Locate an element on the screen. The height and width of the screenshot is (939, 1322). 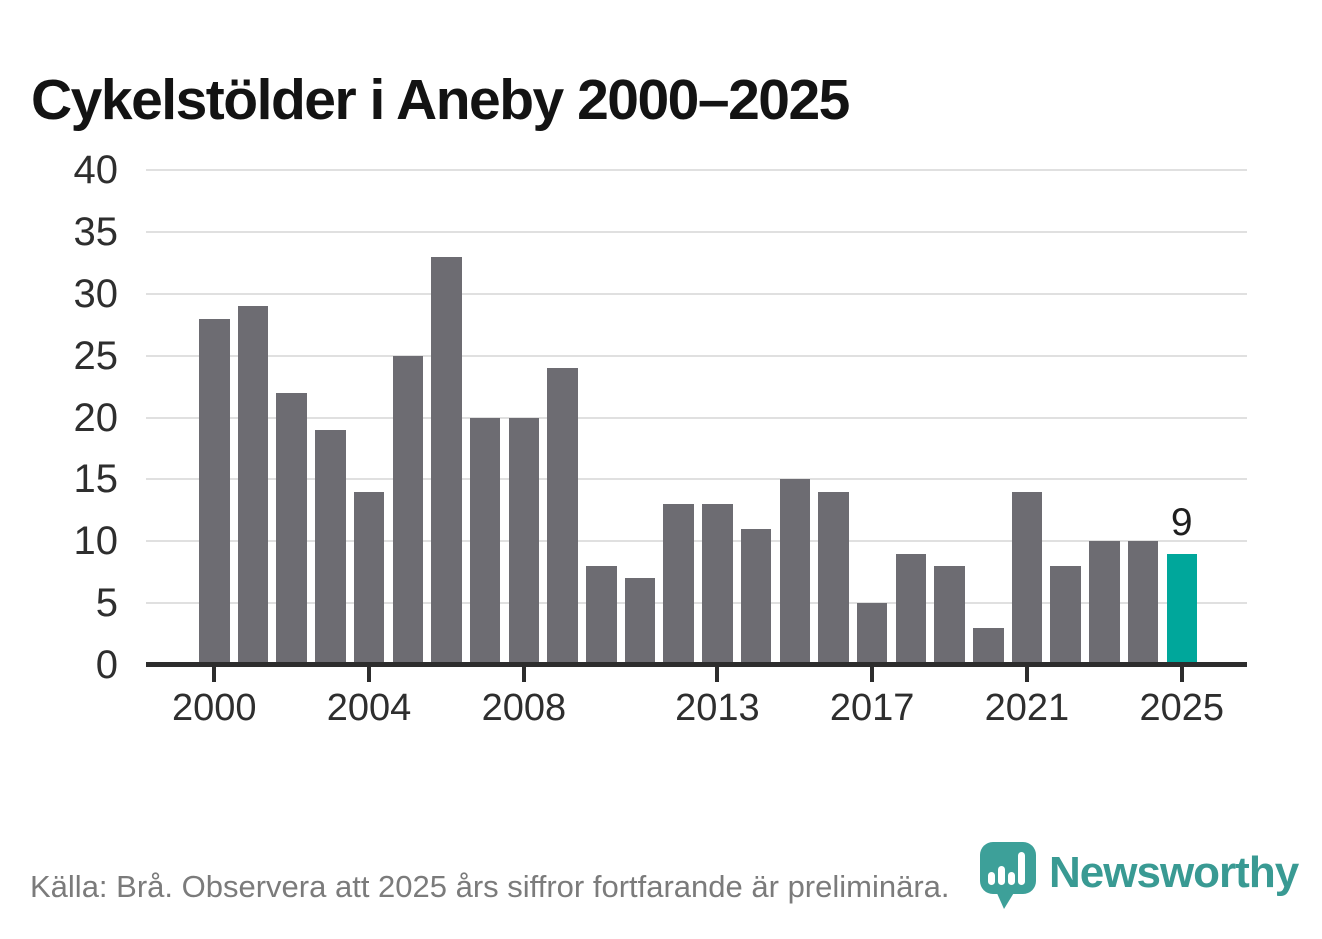
newsworthy-bubble-chart-icon is located at coordinates (1008, 875).